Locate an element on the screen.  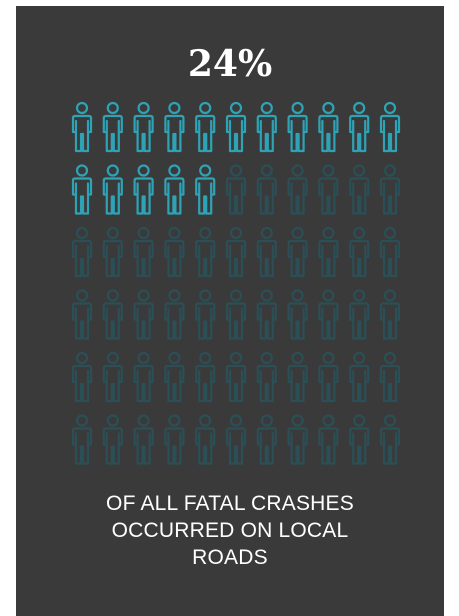
caption-line-1: OF ALL FATAL CRASHES is located at coordinates (230, 503).